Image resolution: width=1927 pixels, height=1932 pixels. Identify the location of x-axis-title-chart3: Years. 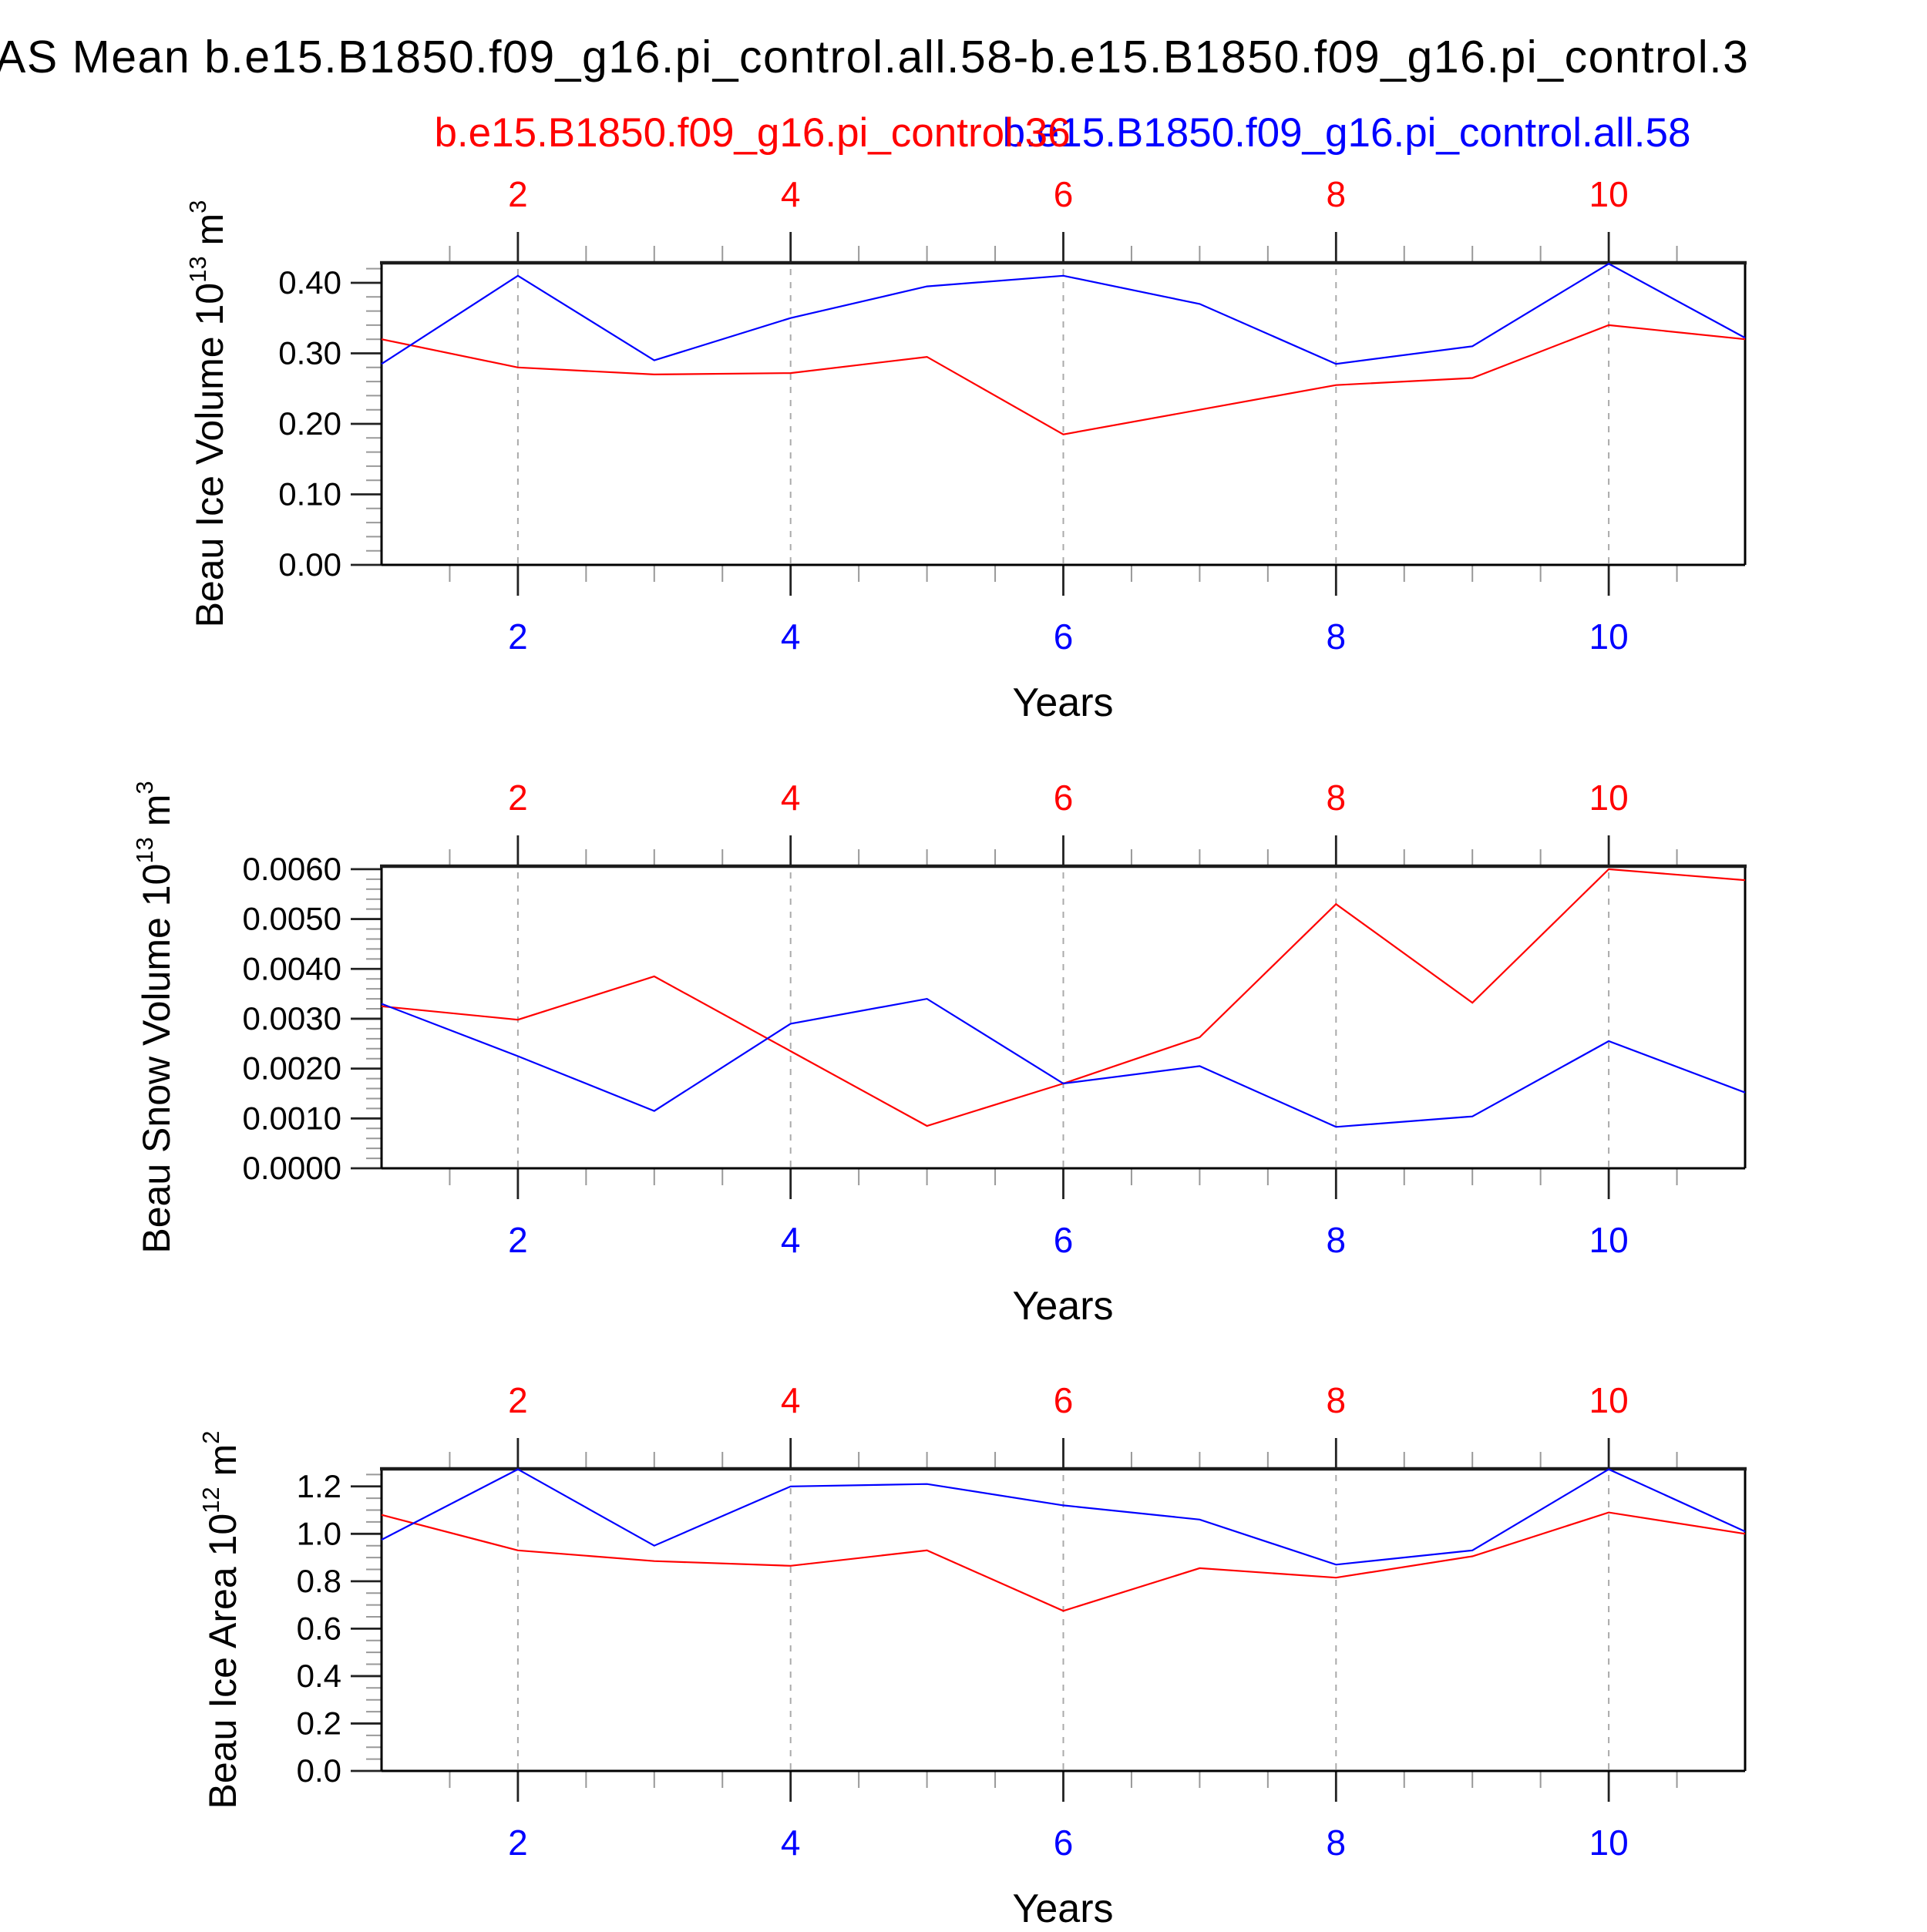
(1063, 1909).